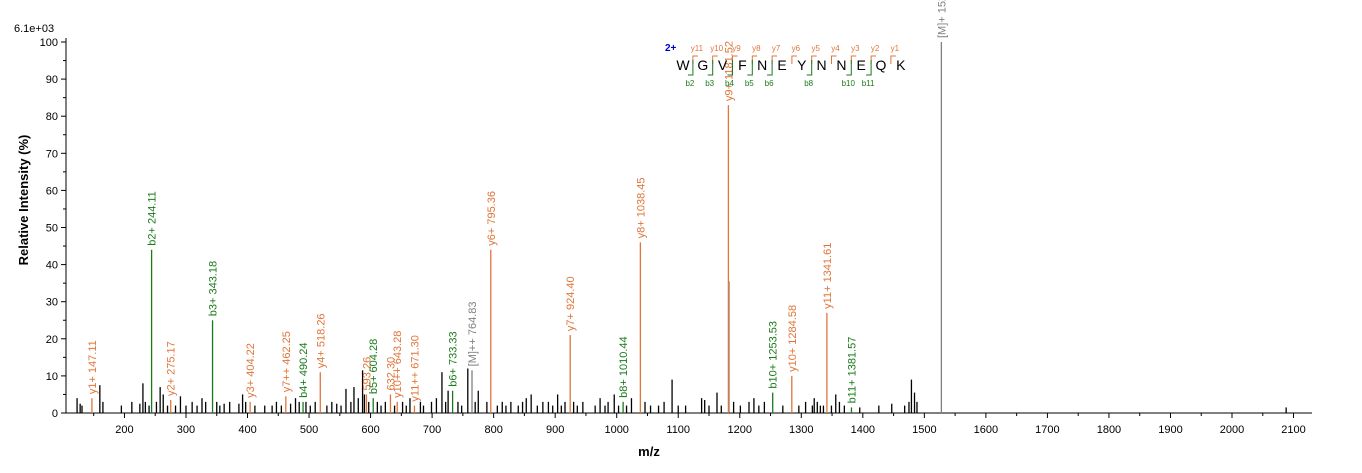 This screenshot has width=1362, height=473. I want to click on y-ion-label: y6, so click(796, 48).